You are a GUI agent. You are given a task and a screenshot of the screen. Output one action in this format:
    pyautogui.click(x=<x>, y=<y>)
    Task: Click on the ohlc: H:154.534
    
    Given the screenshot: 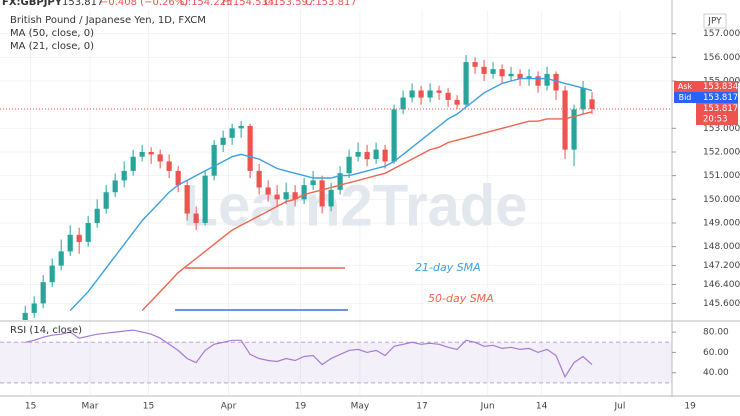 What is the action you would take?
    pyautogui.click(x=248, y=4)
    